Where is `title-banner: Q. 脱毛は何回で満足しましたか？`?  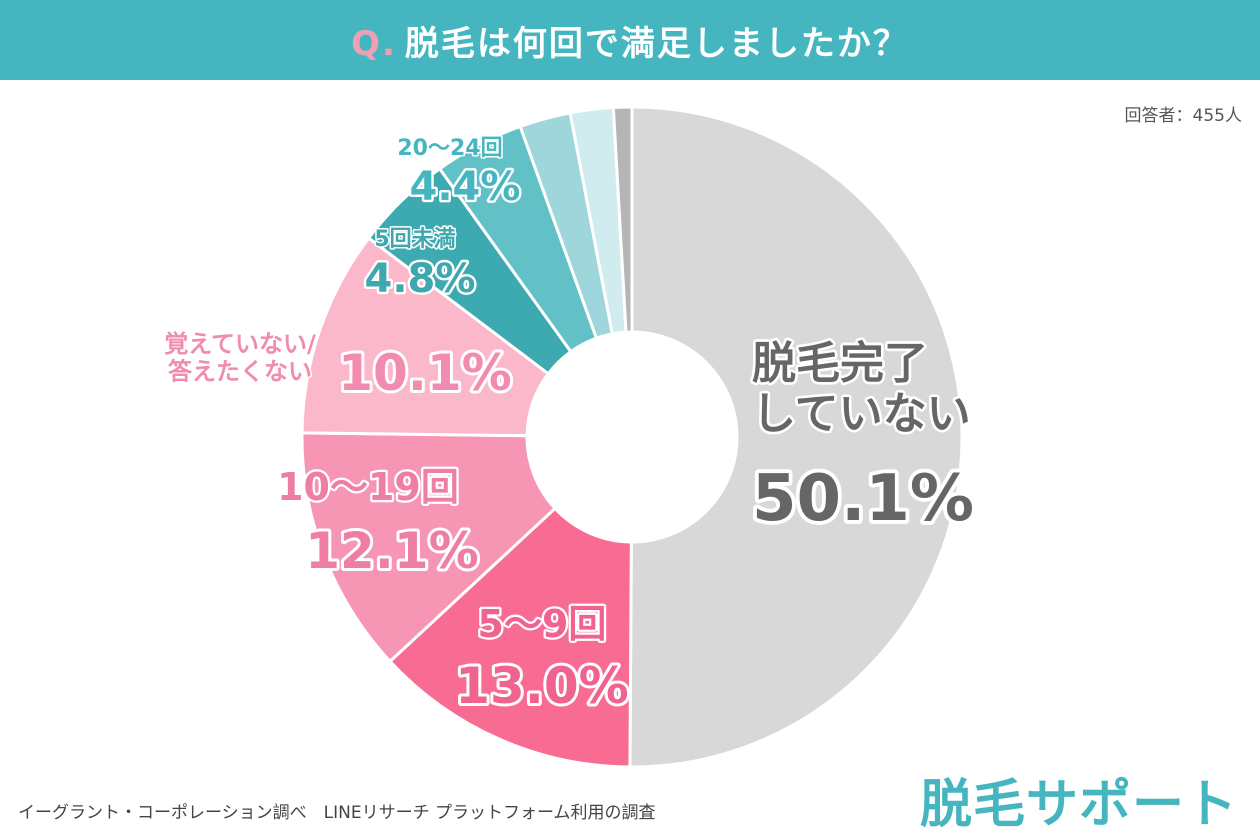 title-banner: Q. 脱毛は何回で満足しましたか？ is located at coordinates (630, 40).